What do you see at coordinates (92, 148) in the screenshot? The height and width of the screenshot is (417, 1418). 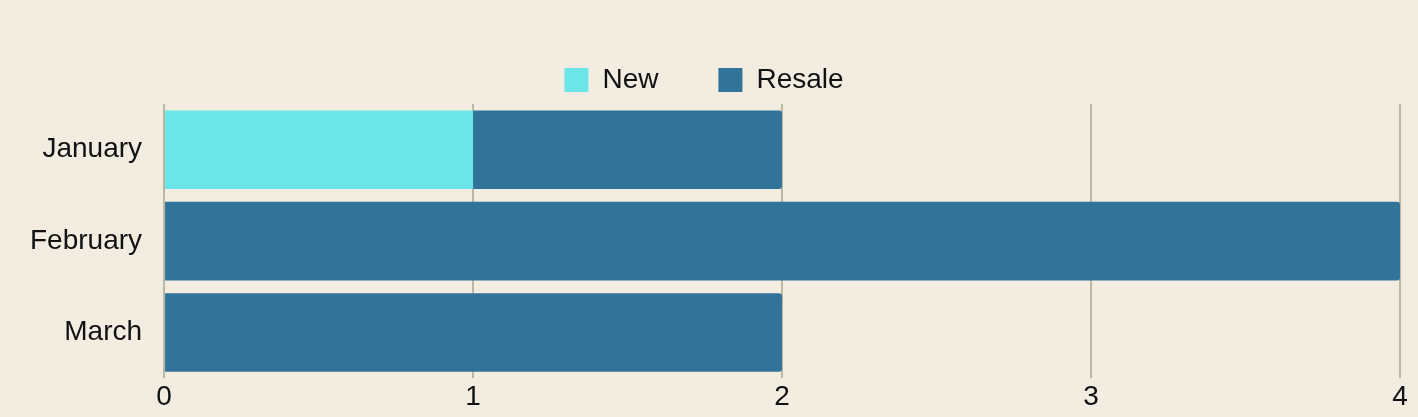 I see `y-tick-label: January` at bounding box center [92, 148].